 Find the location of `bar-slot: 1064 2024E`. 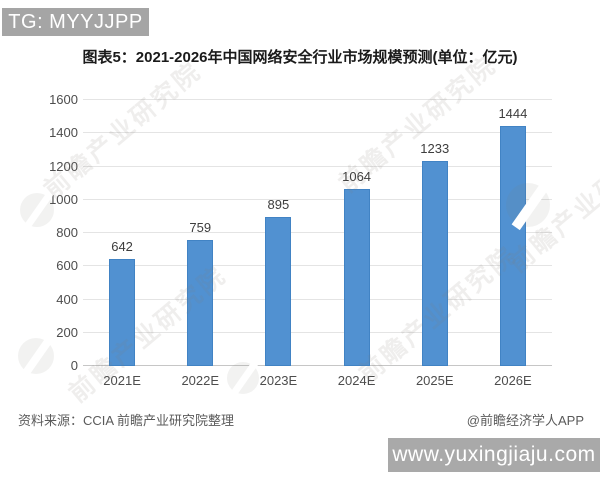

bar-slot: 1064 2024E is located at coordinates (357, 244).